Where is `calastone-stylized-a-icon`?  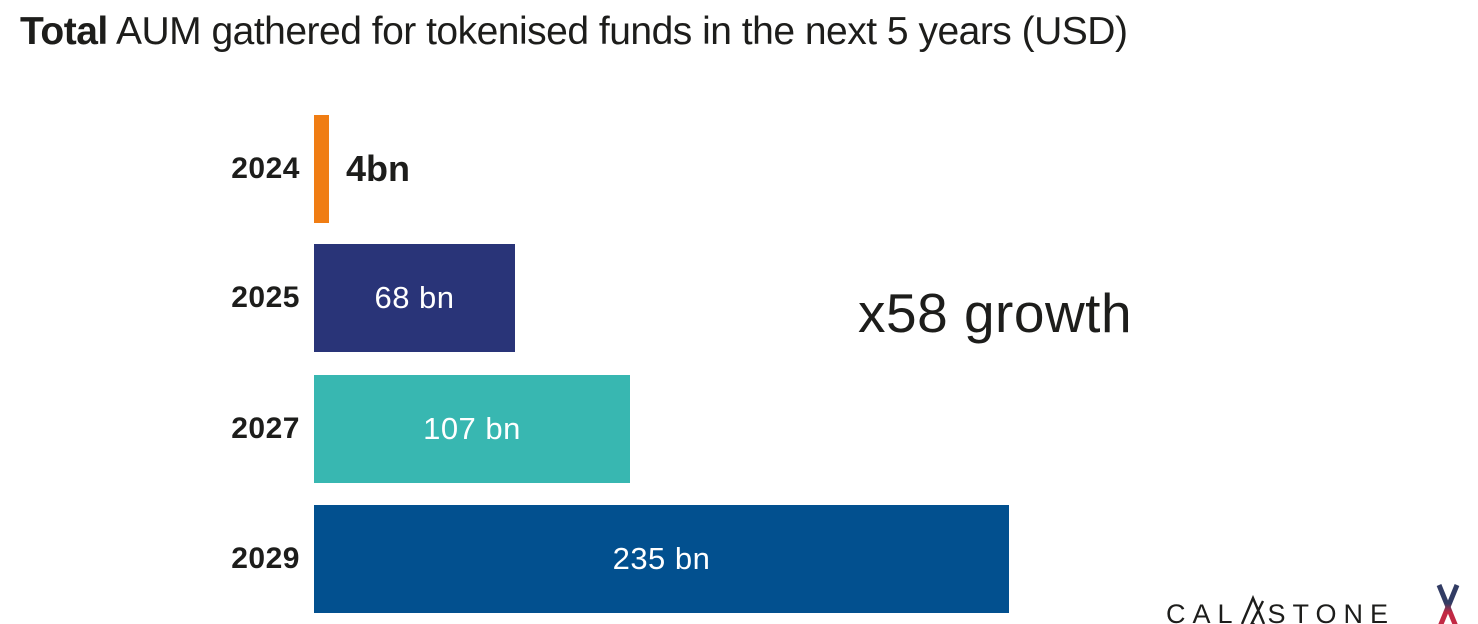
calastone-stylized-a-icon is located at coordinates (1252, 609).